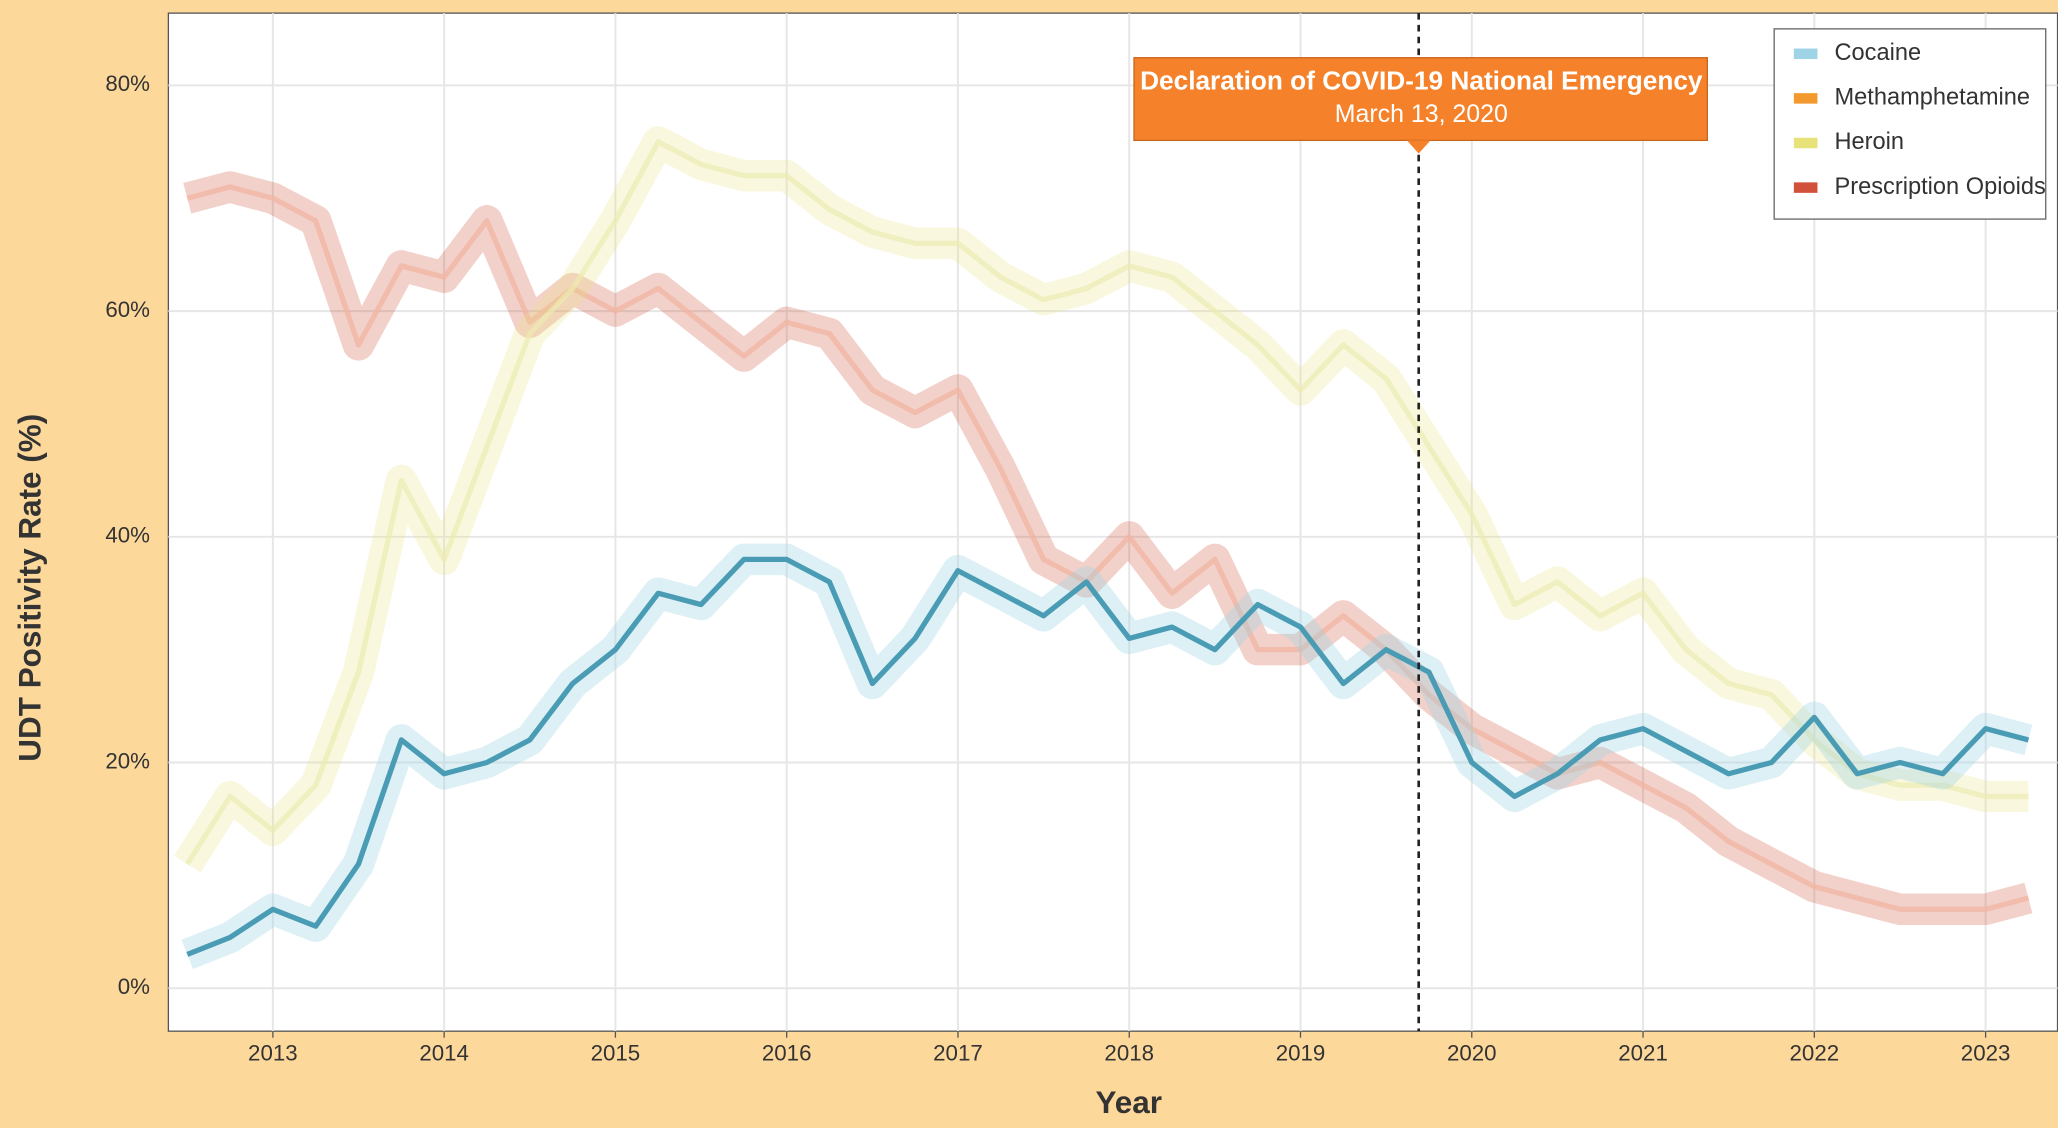  What do you see at coordinates (1421, 114) in the screenshot?
I see `annotation-date: March 13, 2020` at bounding box center [1421, 114].